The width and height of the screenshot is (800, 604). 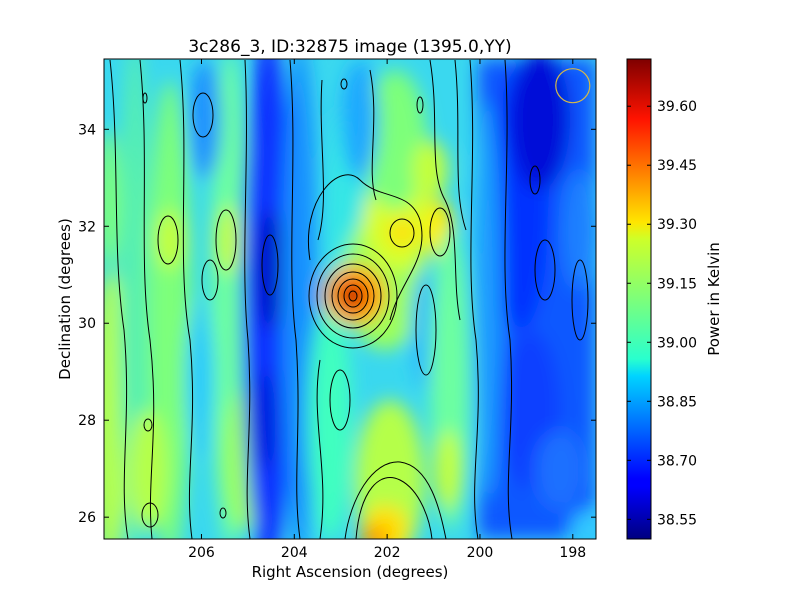 What do you see at coordinates (294, 553) in the screenshot?
I see `x-tick-label: 204` at bounding box center [294, 553].